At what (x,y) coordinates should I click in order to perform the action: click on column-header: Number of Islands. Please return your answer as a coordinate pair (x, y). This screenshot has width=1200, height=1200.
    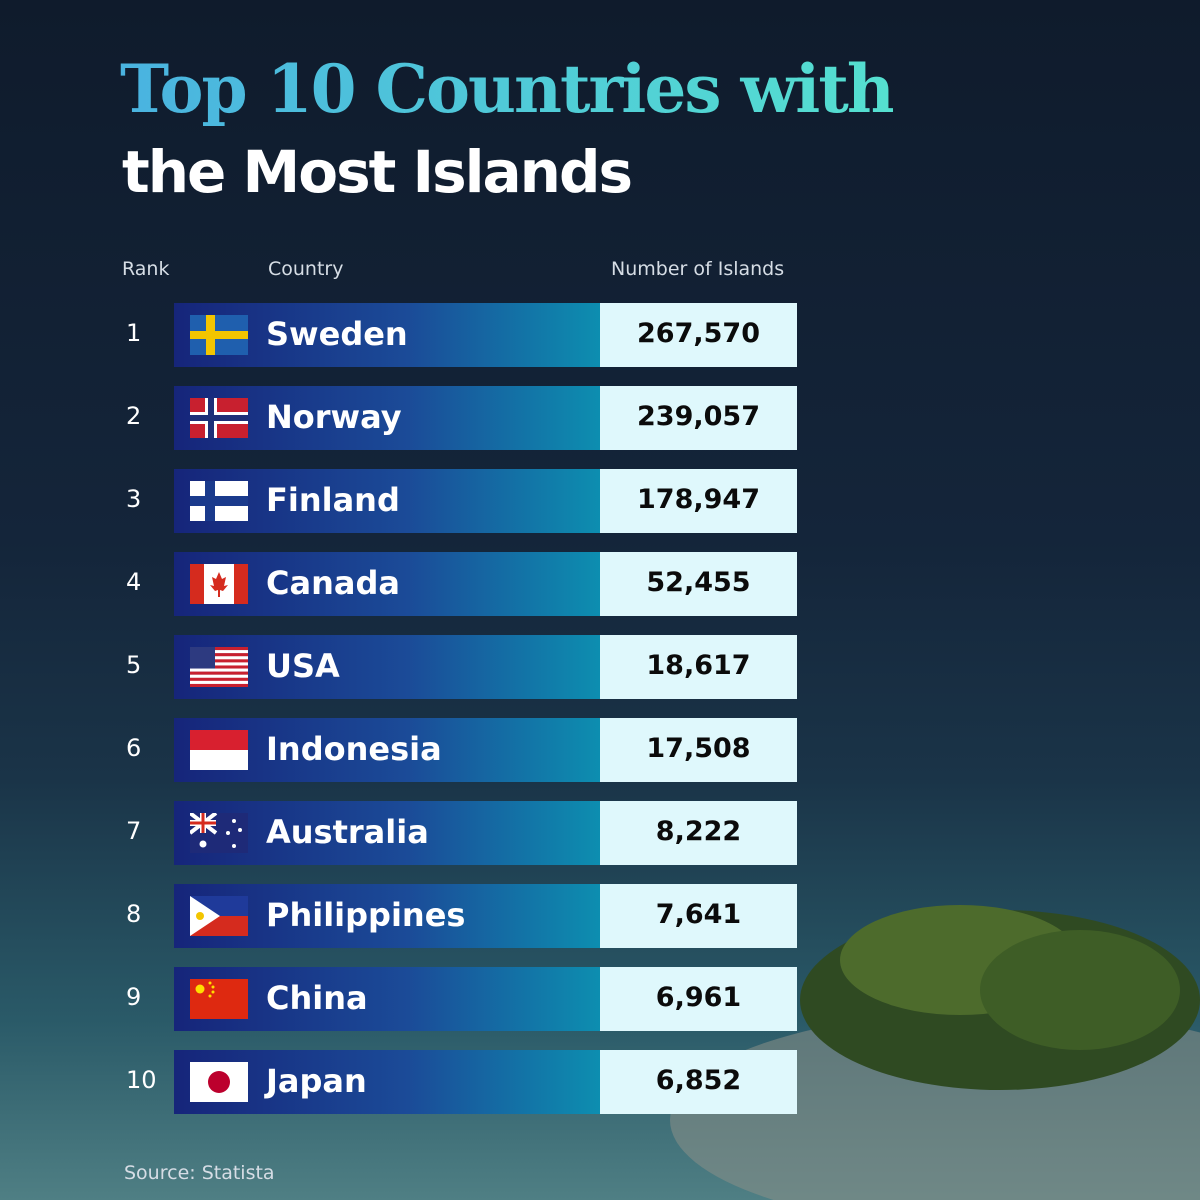
    Looking at the image, I should click on (698, 269).